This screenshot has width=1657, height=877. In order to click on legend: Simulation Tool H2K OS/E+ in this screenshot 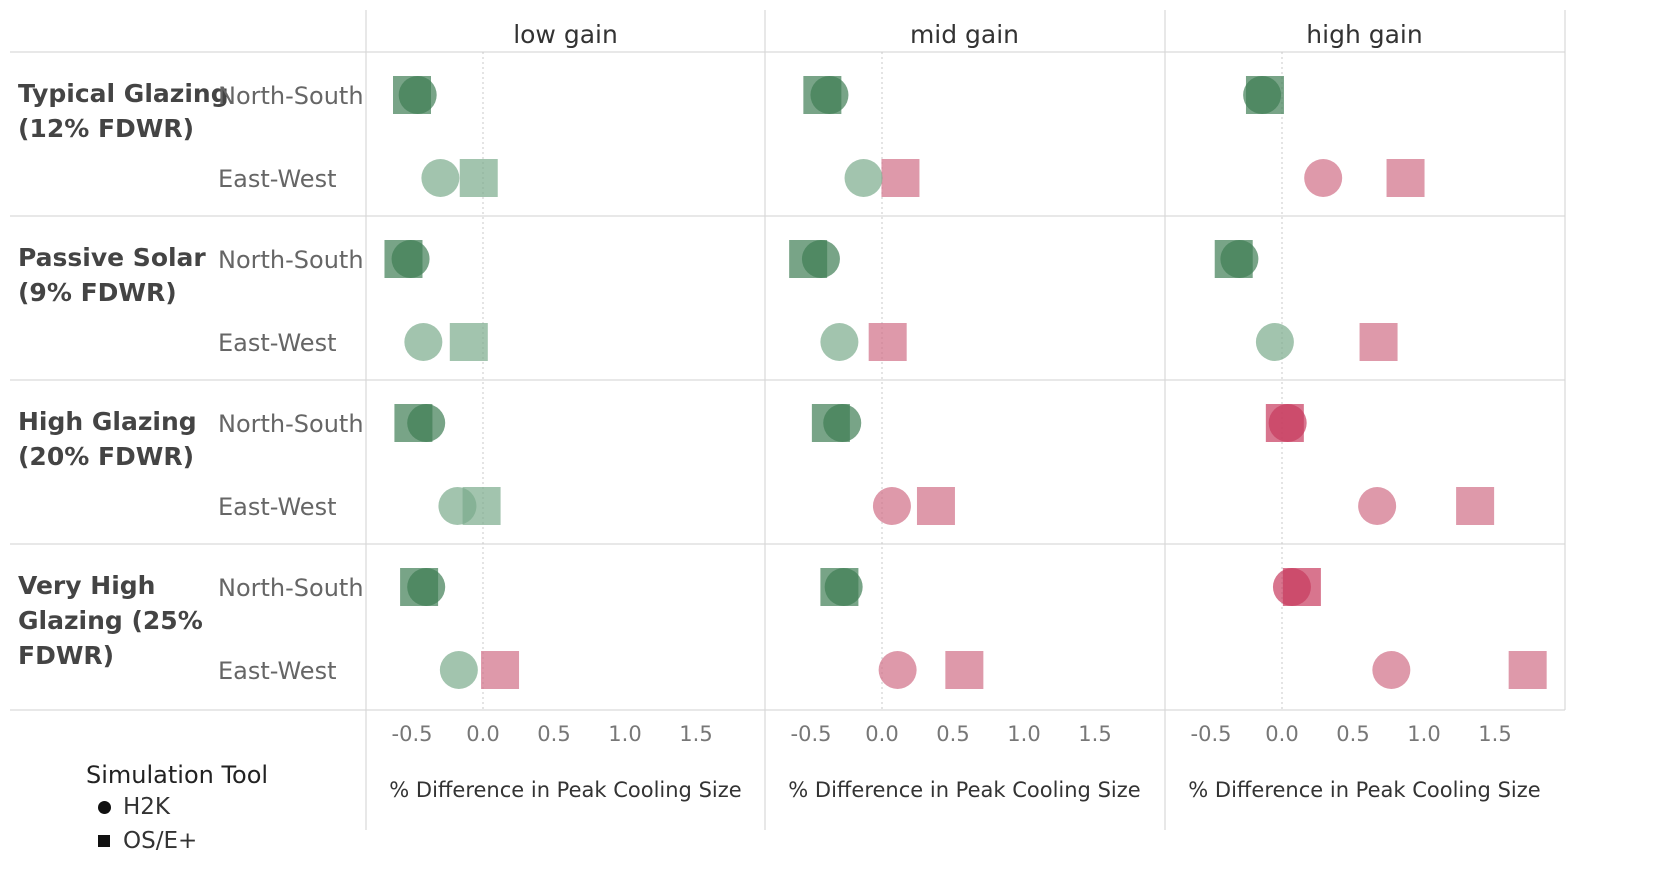, I will do `click(177, 809)`.